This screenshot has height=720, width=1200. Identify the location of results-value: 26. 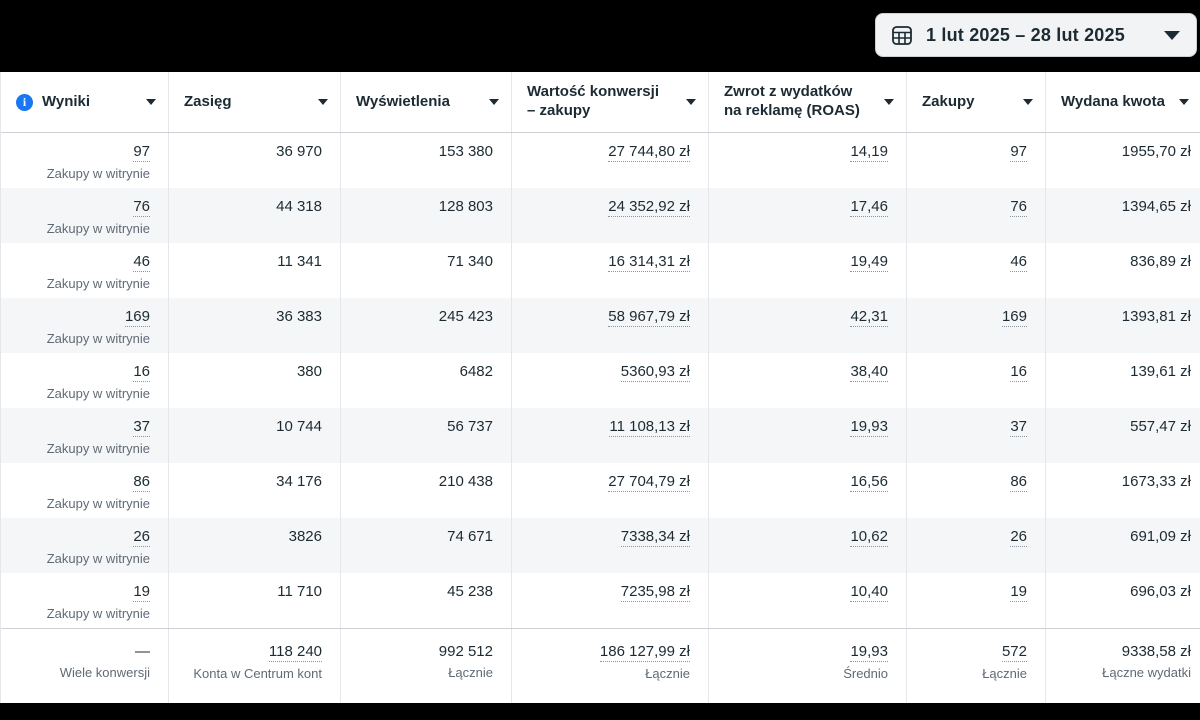
(141, 537).